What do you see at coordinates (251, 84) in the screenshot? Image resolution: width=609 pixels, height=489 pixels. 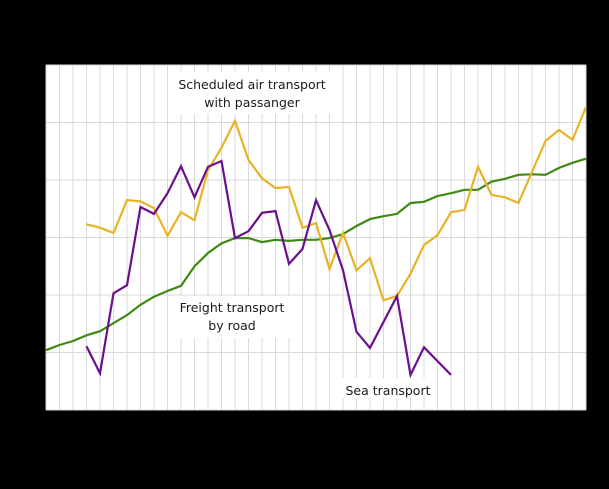 I see `air-label-line1: Scheduled air transport` at bounding box center [251, 84].